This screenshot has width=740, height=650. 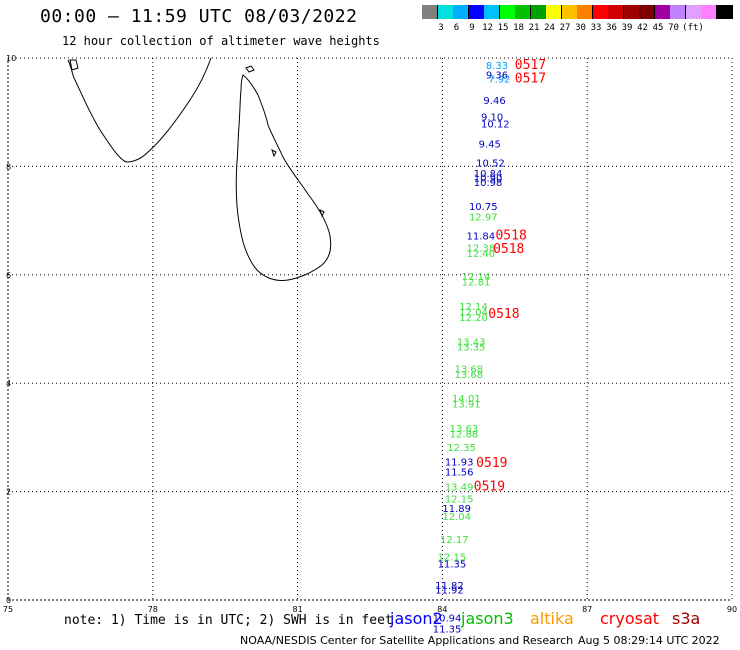 I want to click on wave-height-observation: 10.52, so click(x=490, y=163).